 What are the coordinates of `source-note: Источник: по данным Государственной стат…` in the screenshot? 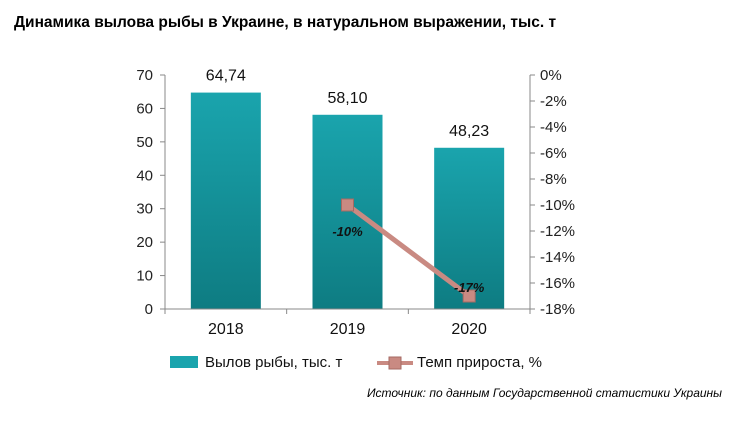 It's located at (544, 393).